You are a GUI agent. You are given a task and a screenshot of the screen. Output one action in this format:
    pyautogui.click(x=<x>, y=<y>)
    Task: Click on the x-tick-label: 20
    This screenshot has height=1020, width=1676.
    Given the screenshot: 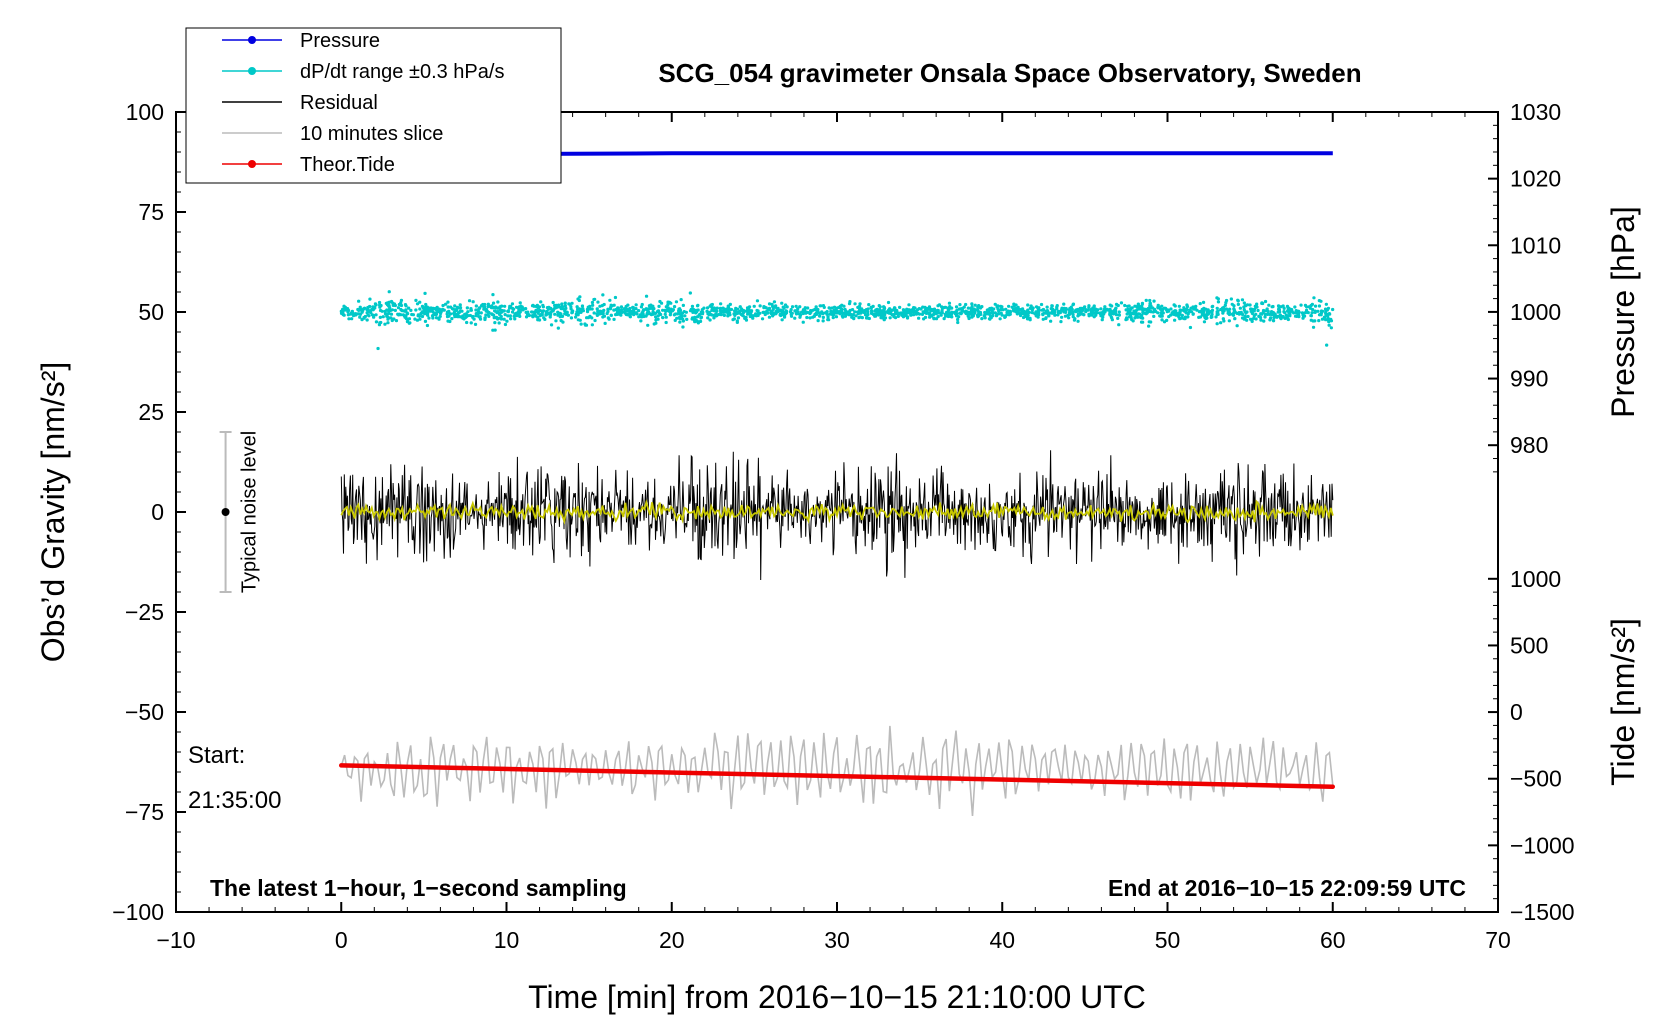 What is the action you would take?
    pyautogui.click(x=672, y=940)
    